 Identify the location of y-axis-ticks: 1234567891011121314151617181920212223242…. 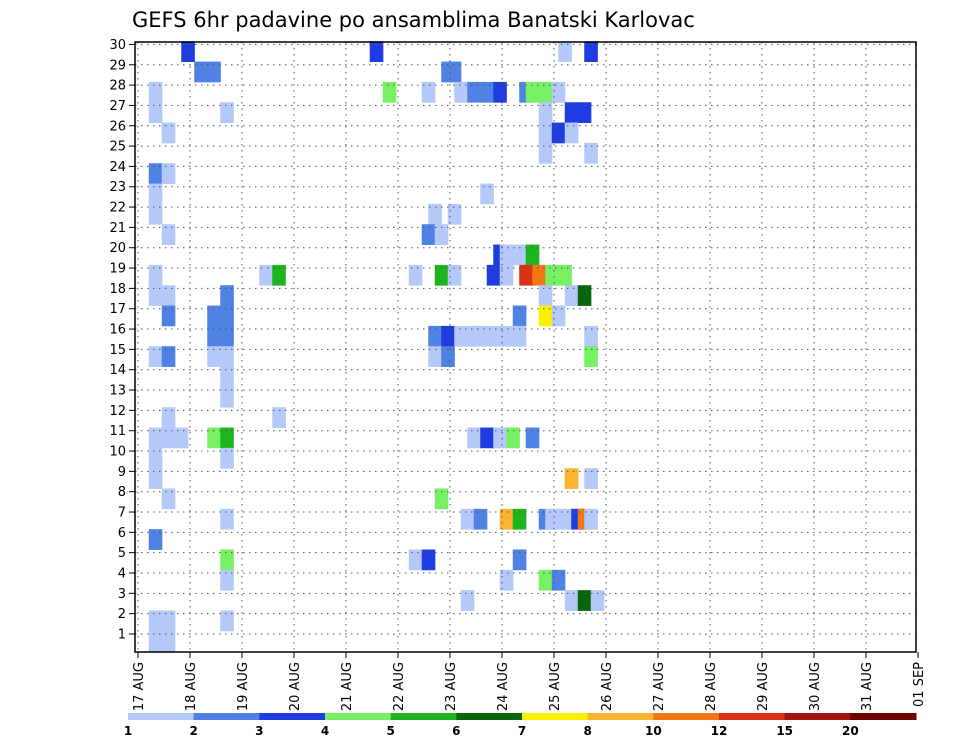
(122, 340).